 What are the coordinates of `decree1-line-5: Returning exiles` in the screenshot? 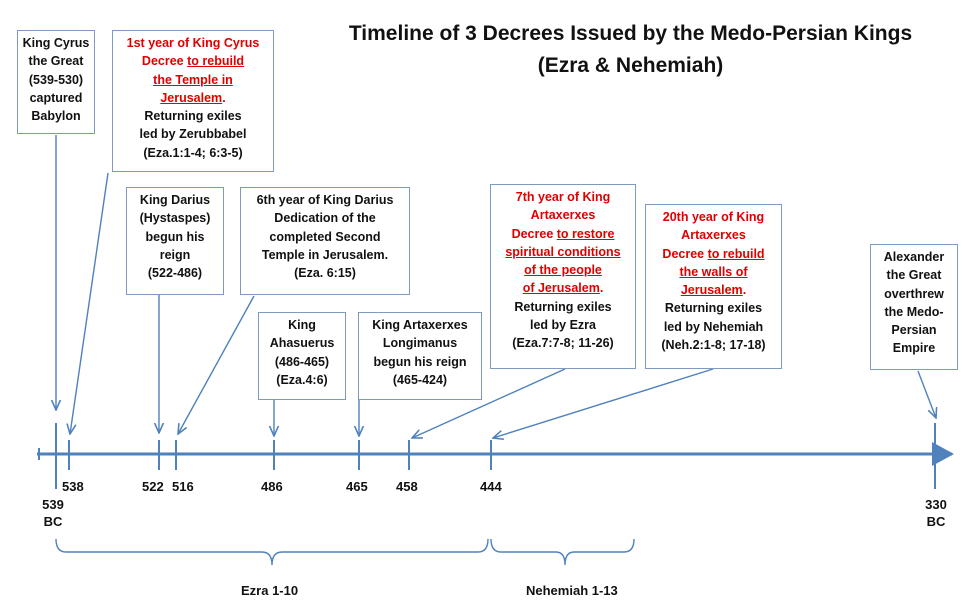 It's located at (193, 116).